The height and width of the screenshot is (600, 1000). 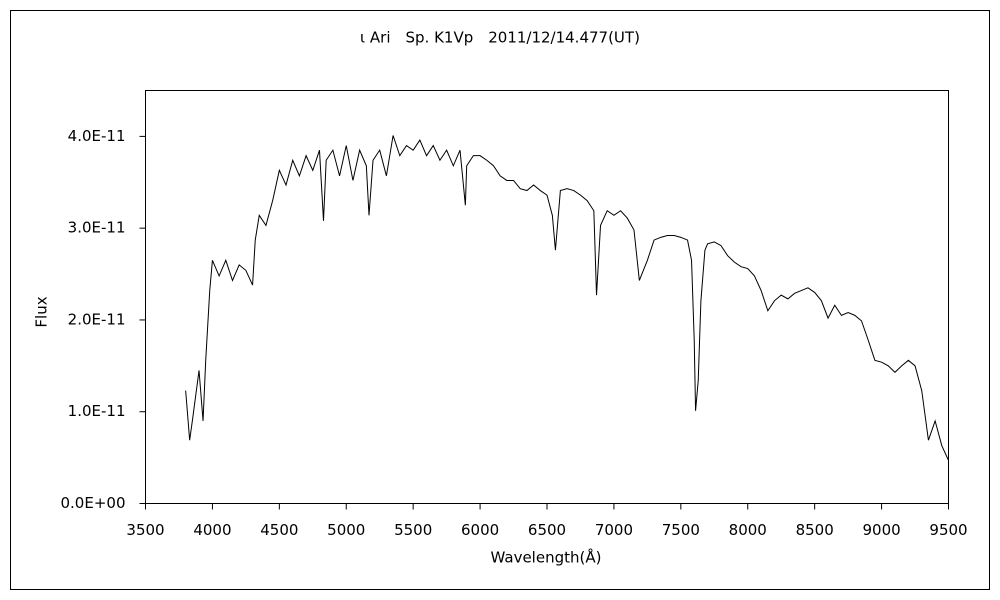 What do you see at coordinates (97, 319) in the screenshot?
I see `y-tick-label: 2.0E-11` at bounding box center [97, 319].